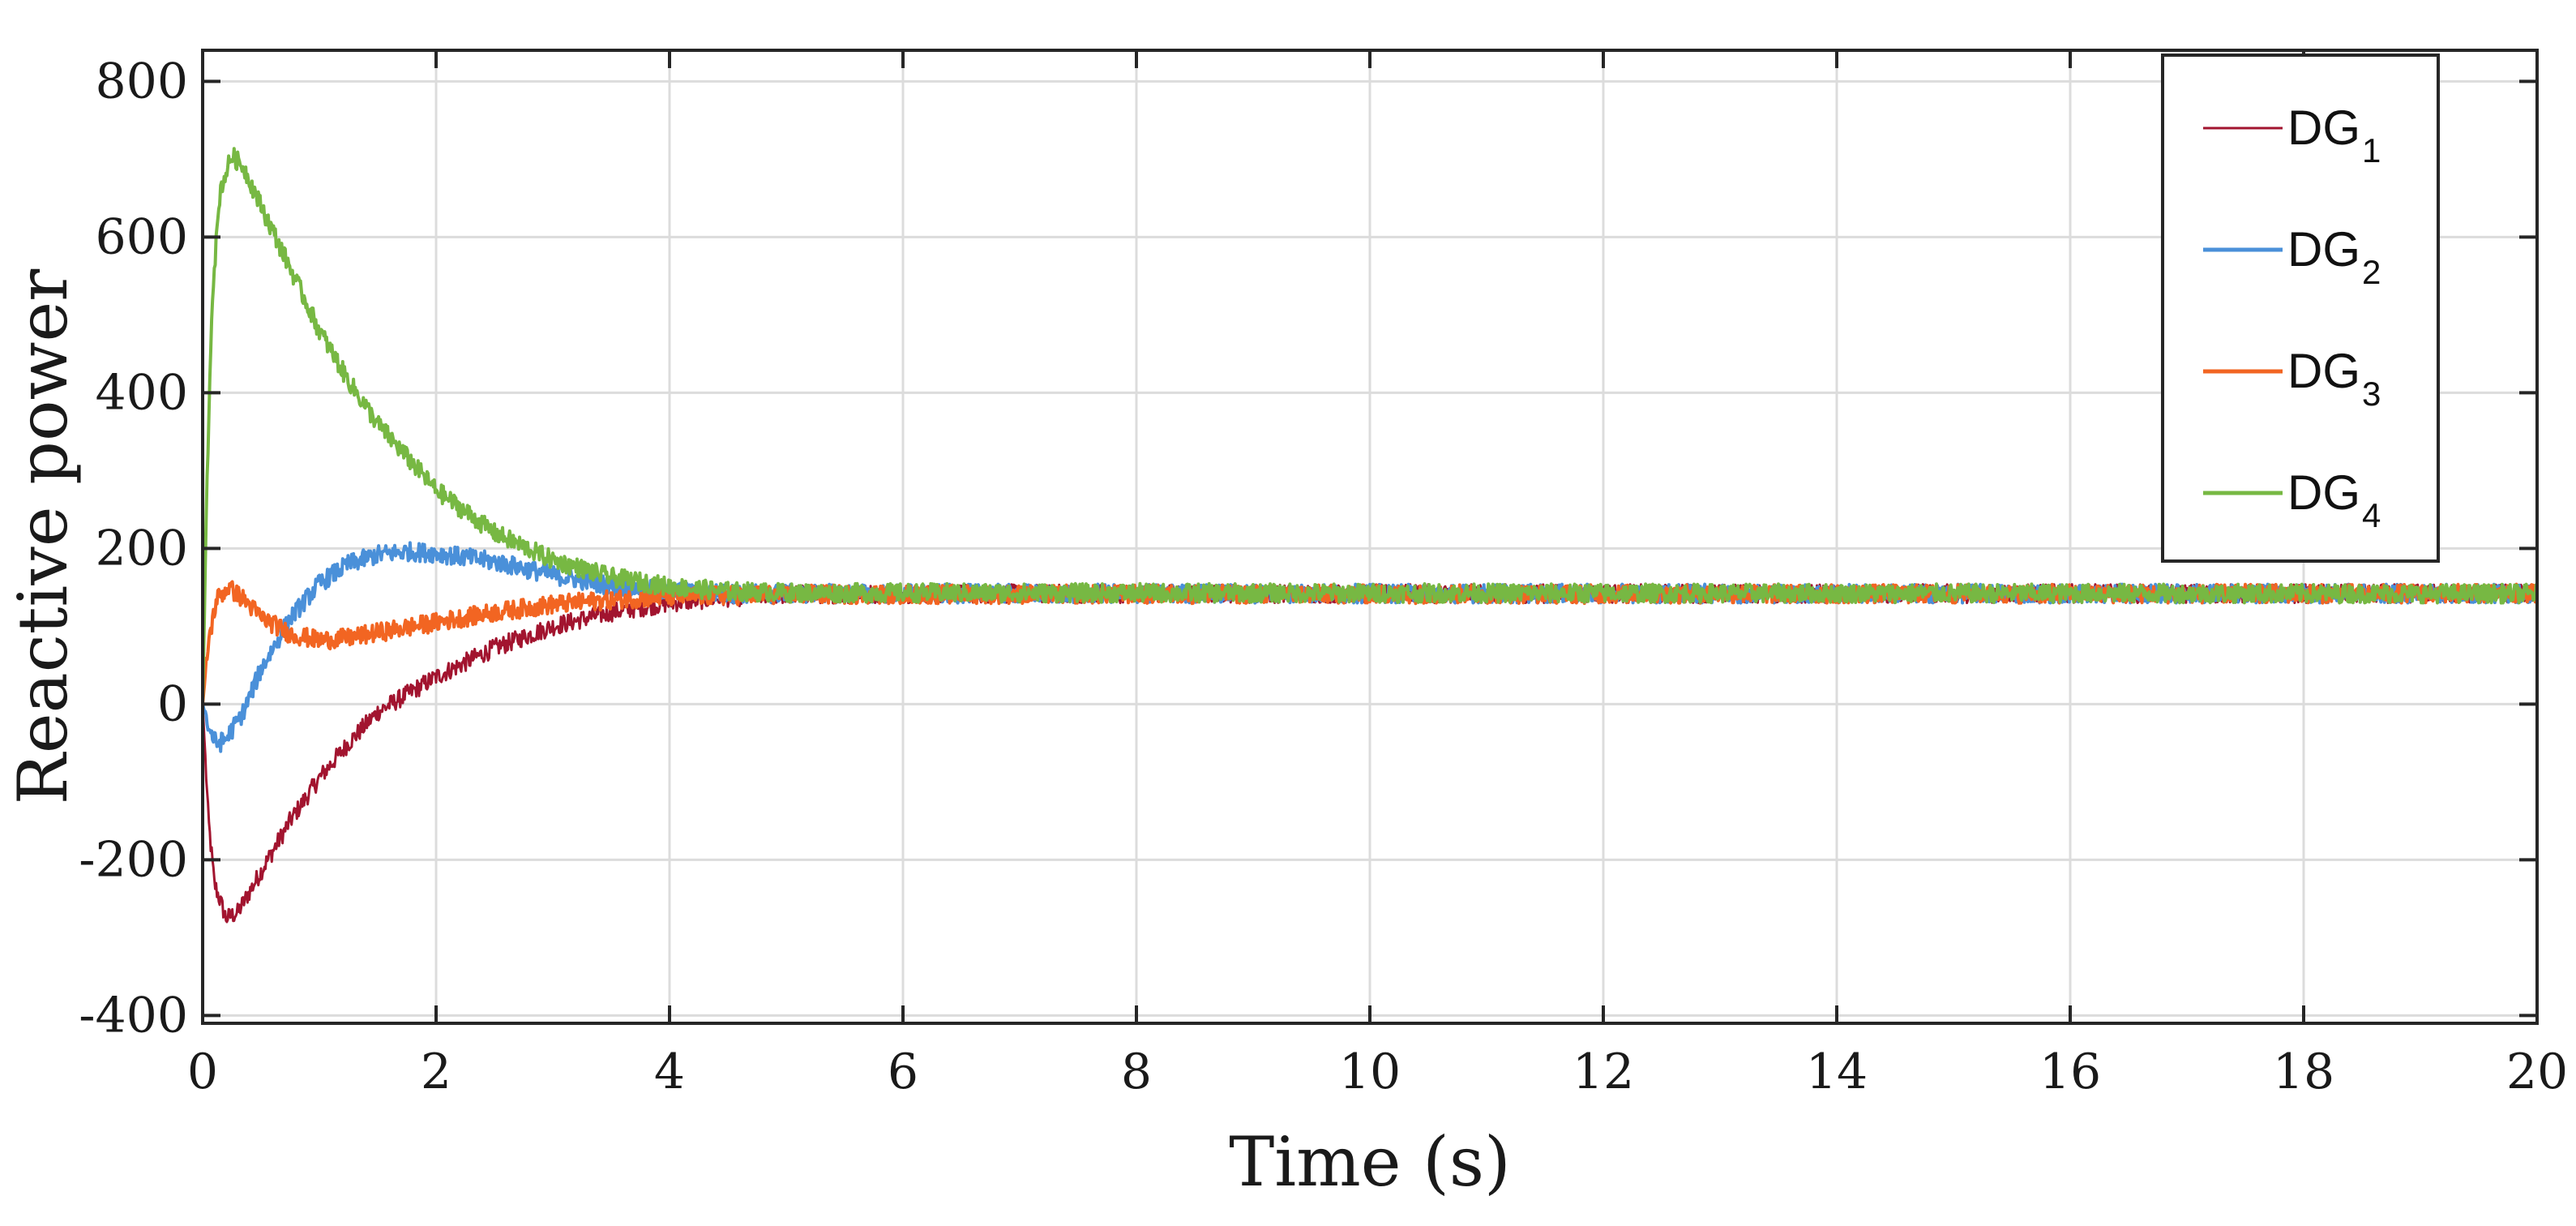 The image size is (2576, 1226). I want to click on legend-label-subscript: 3, so click(2371, 394).